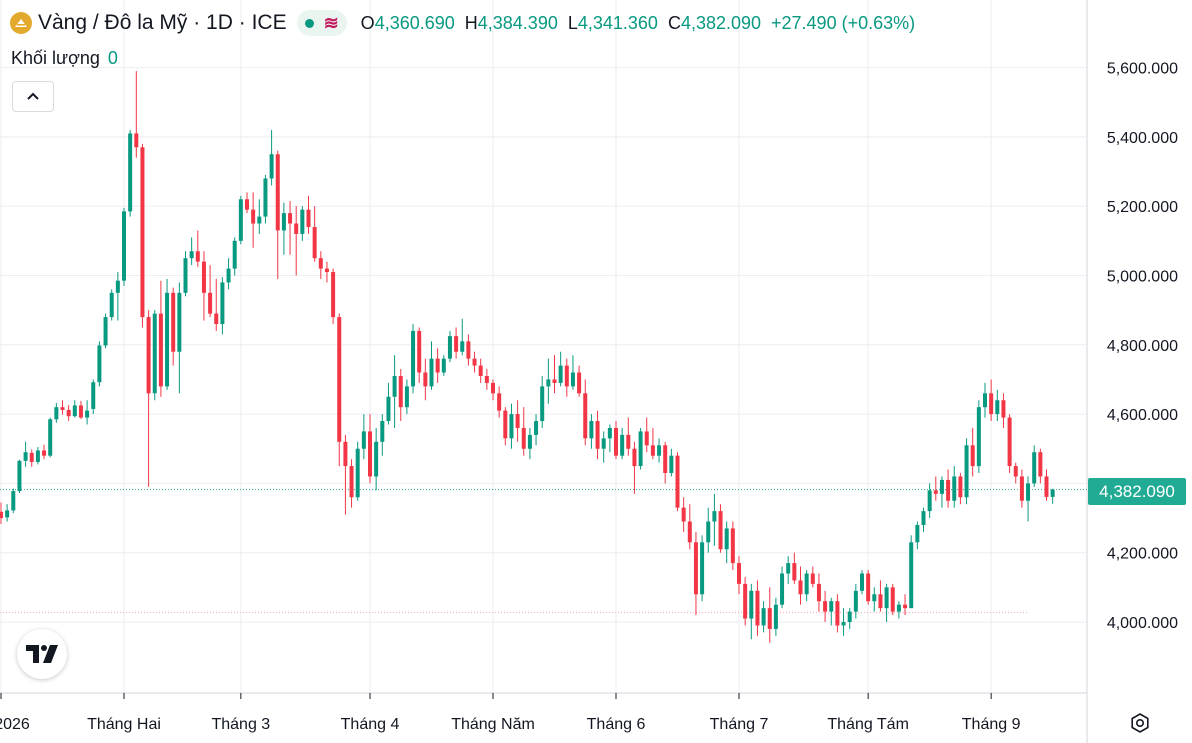 This screenshot has width=1192, height=743. I want to click on symbol-title: Vàng / Đô la Mỹ · 1D · ICE, so click(162, 22).